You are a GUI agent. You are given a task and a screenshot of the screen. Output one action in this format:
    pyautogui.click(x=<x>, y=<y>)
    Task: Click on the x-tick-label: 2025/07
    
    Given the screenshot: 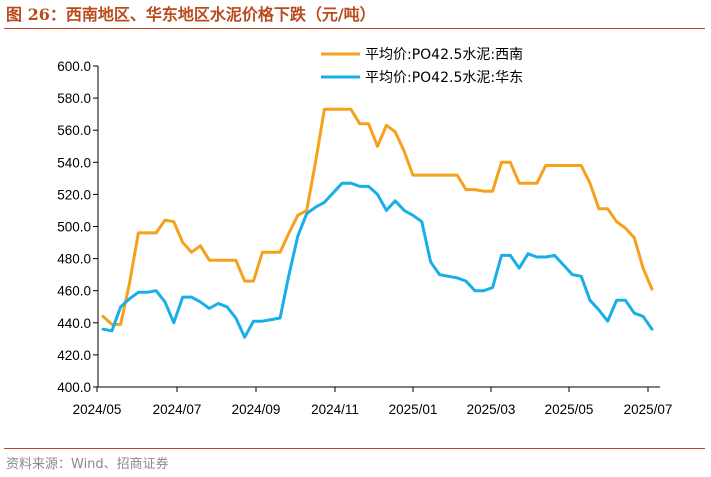 What is the action you would take?
    pyautogui.click(x=648, y=409)
    